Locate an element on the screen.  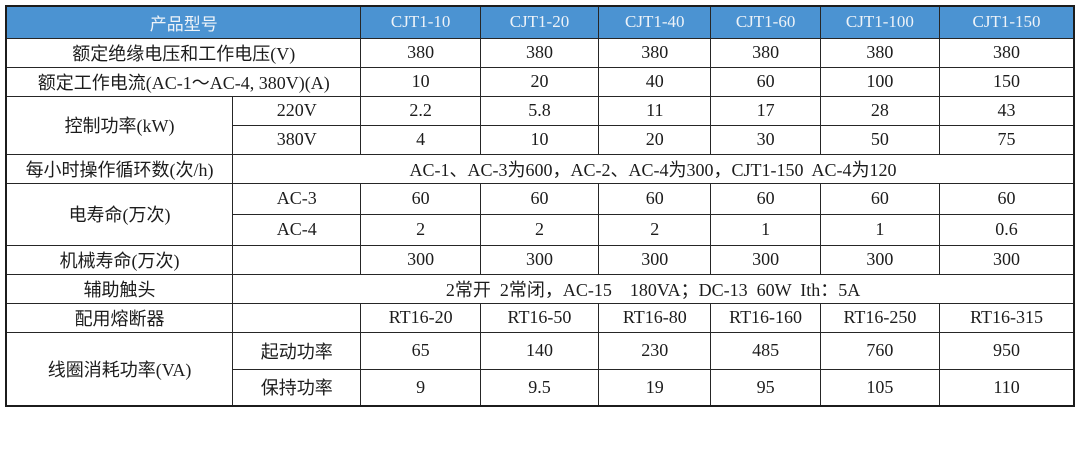
aux-contacts-value: 2常开 2常闭，AC-15 180VA；DC-13 60W Ith：5A is located at coordinates (653, 288).